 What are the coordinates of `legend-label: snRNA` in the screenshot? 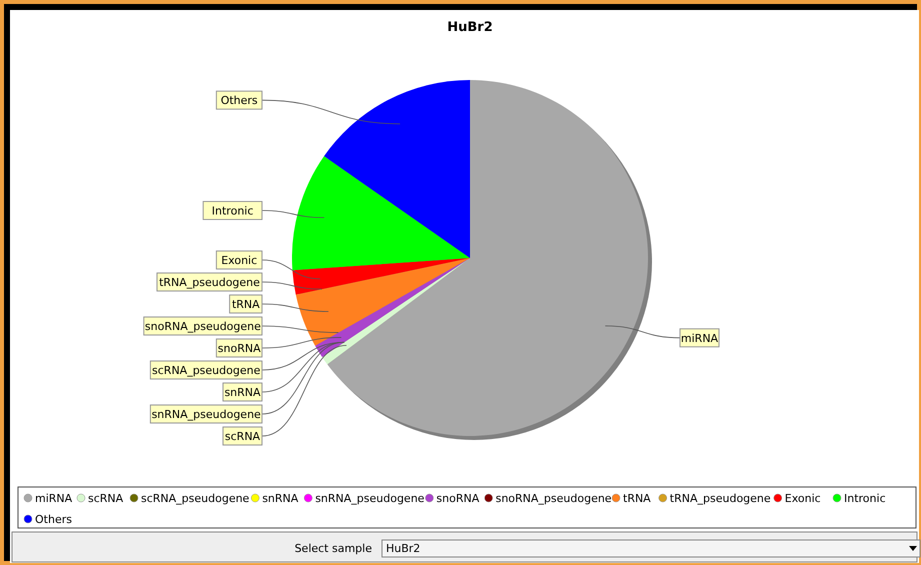 It's located at (280, 498).